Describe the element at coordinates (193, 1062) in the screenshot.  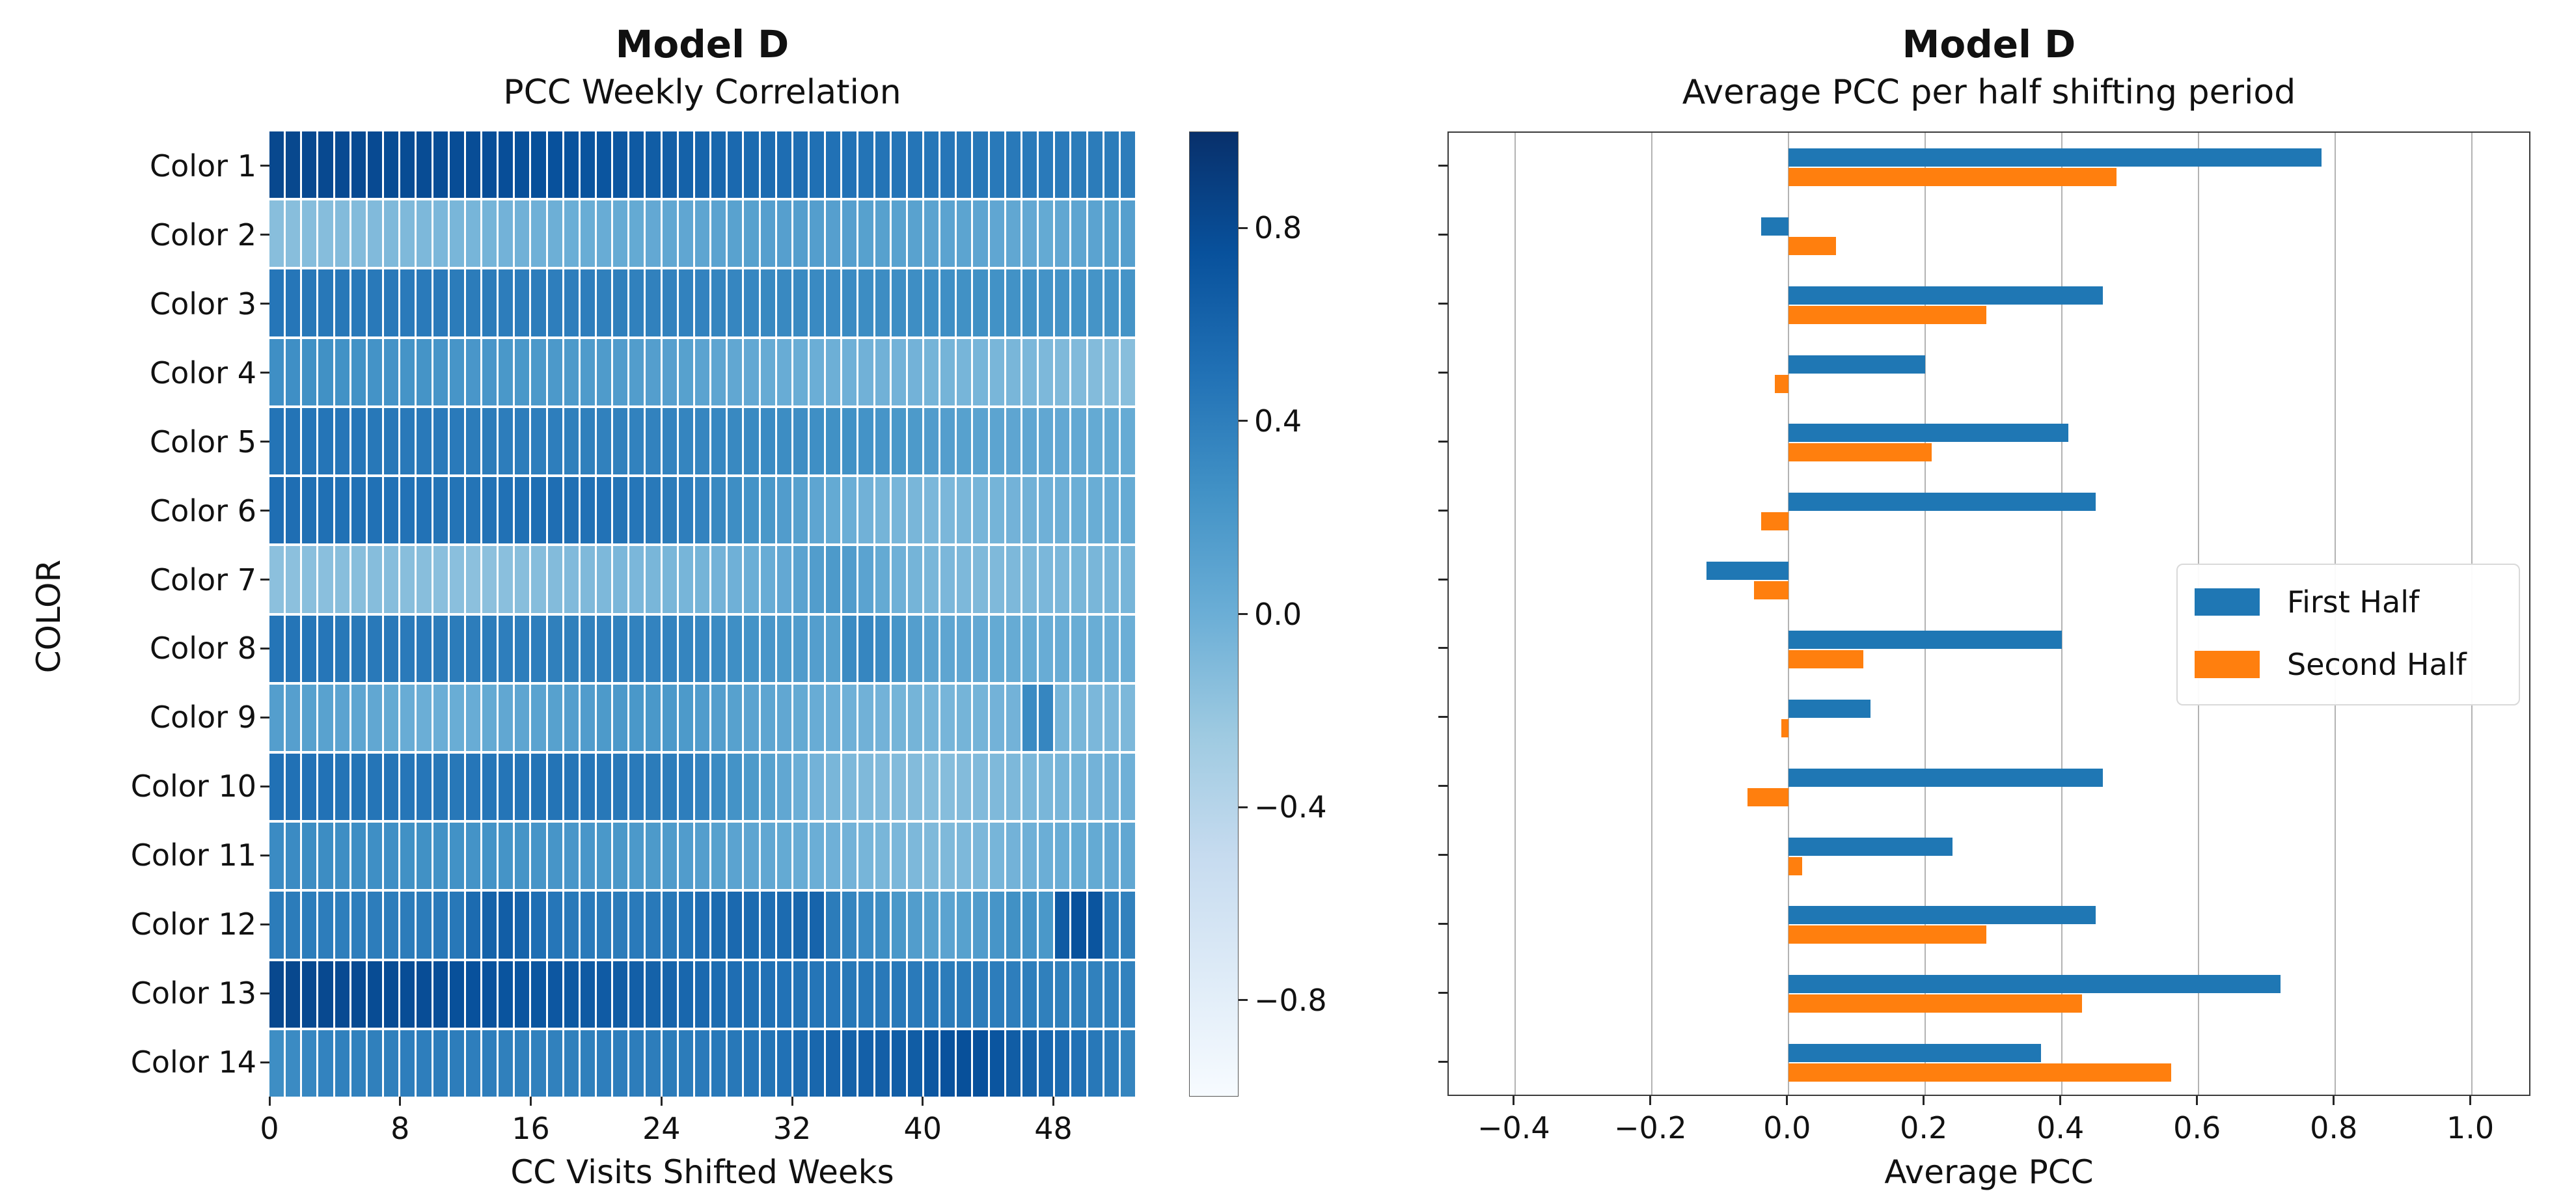
I see `heatmap-row-label: Color 14` at that location.